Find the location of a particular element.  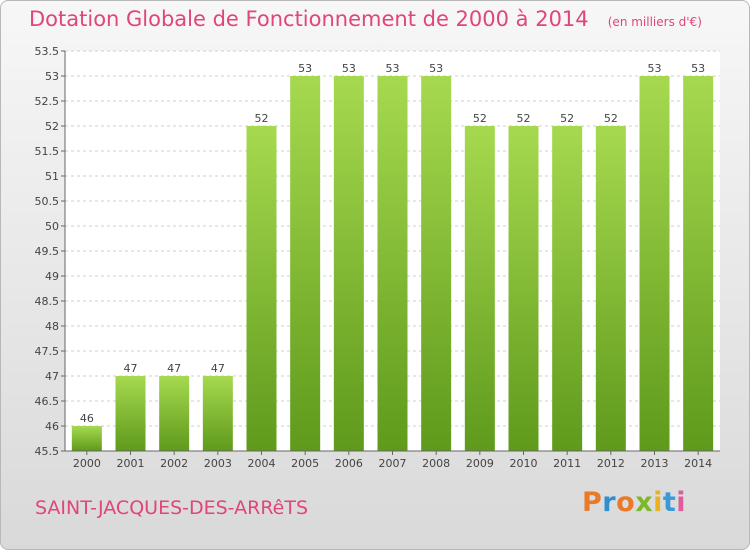

bar-2009 is located at coordinates (479, 288).